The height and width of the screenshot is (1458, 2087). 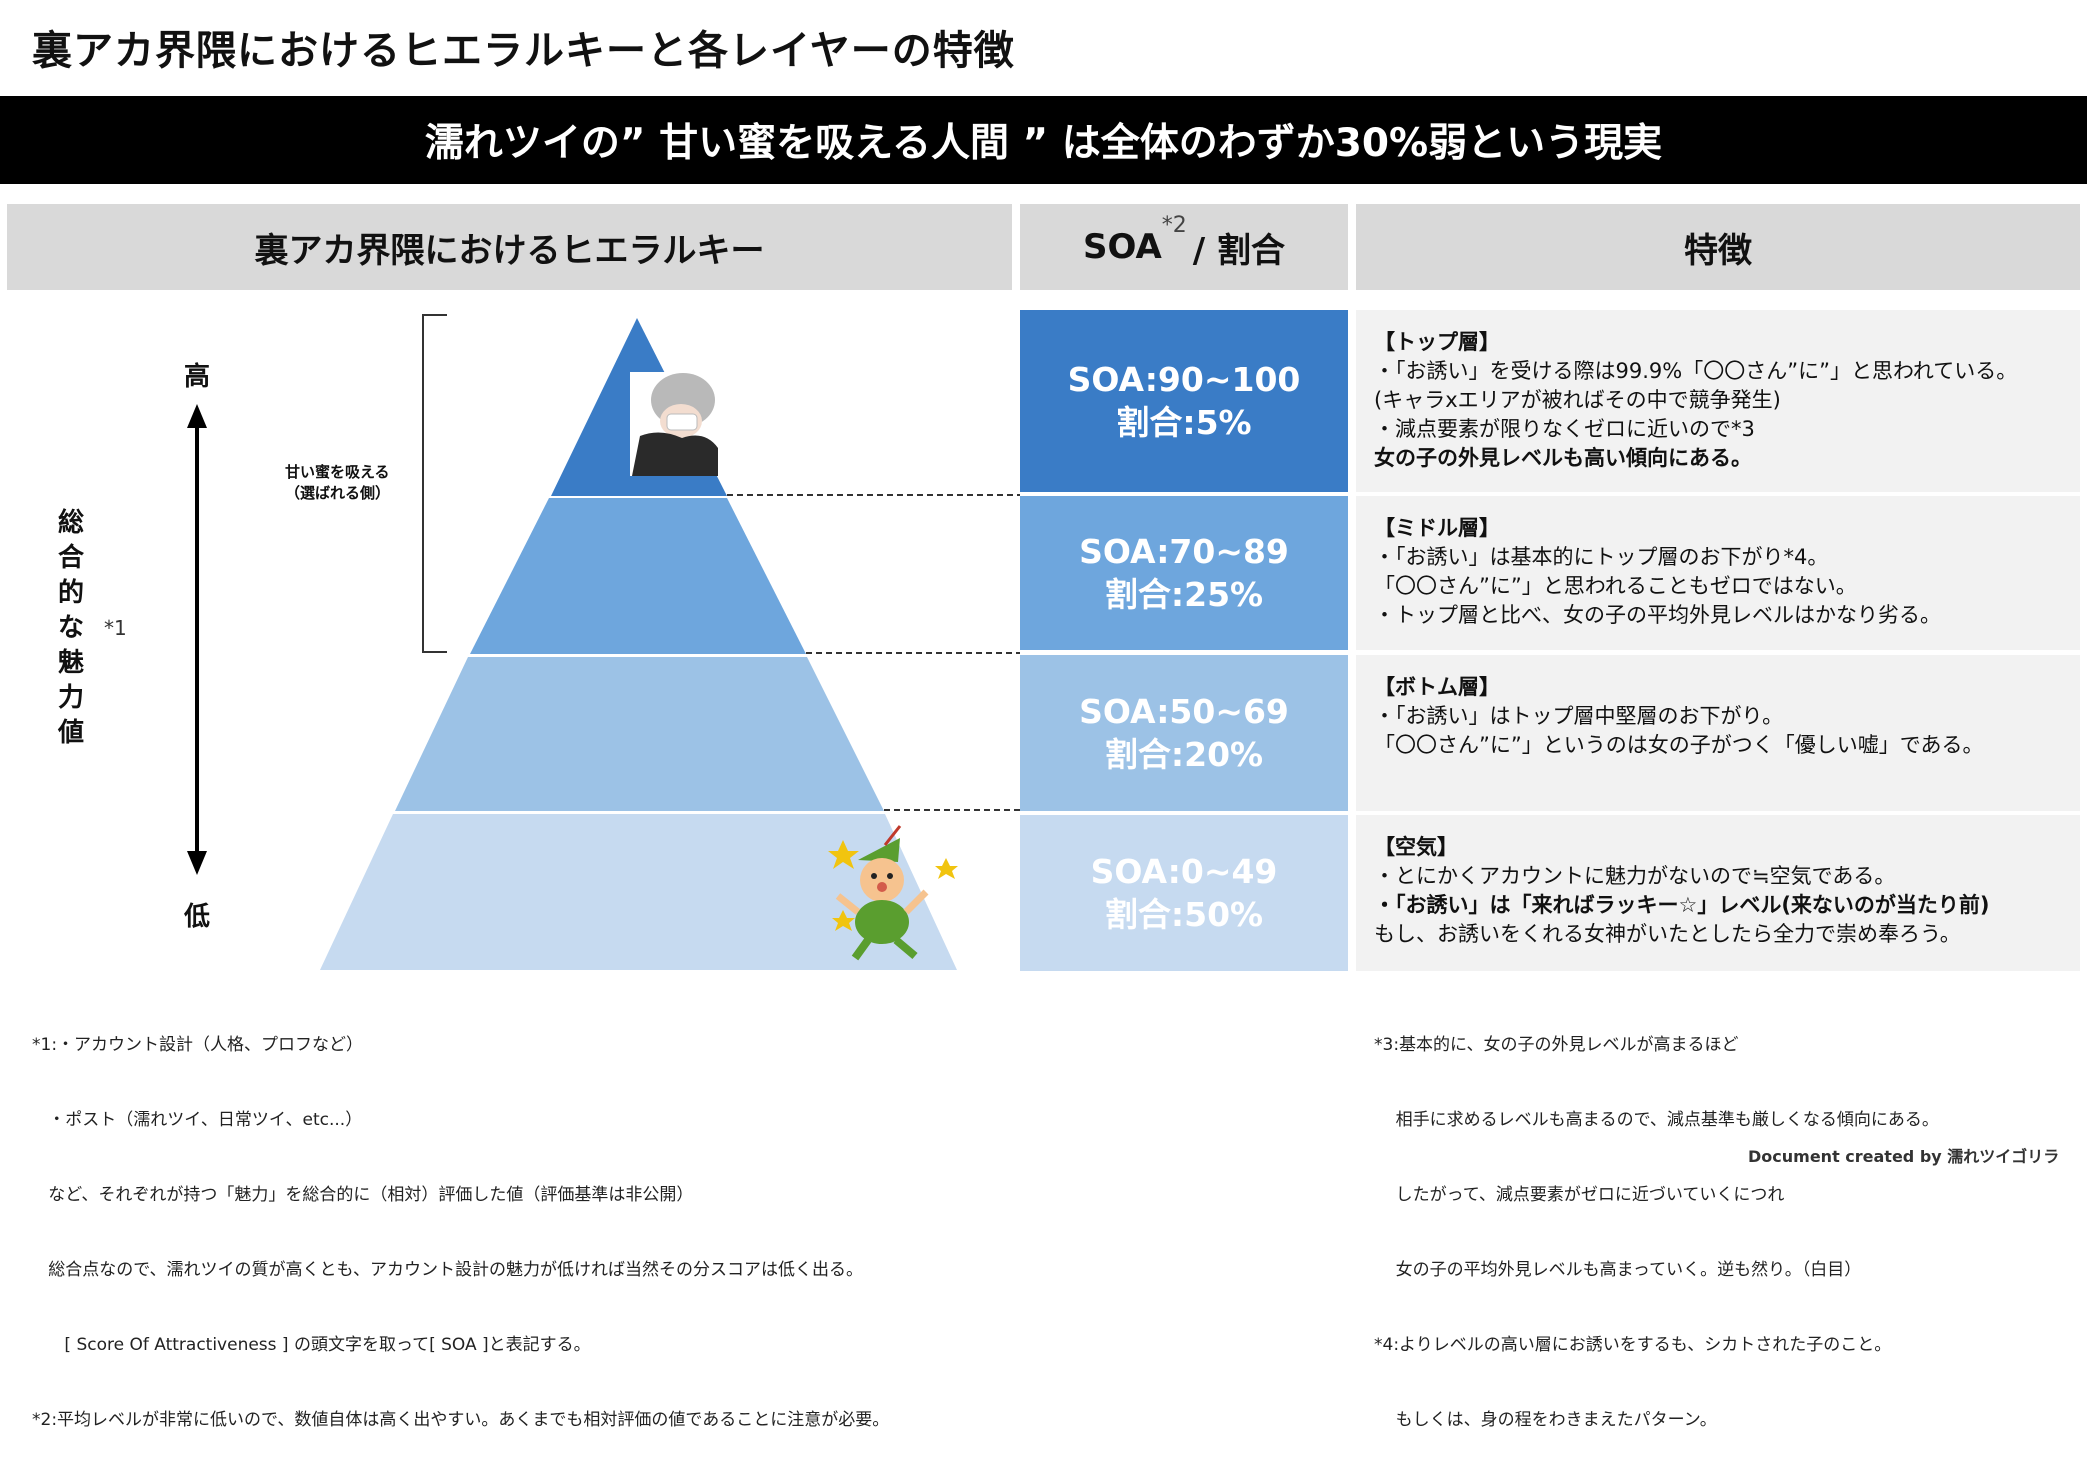 I want to click on footnote-line: もしくは、身の程をわきまえたパターン。, so click(x=1545, y=1420).